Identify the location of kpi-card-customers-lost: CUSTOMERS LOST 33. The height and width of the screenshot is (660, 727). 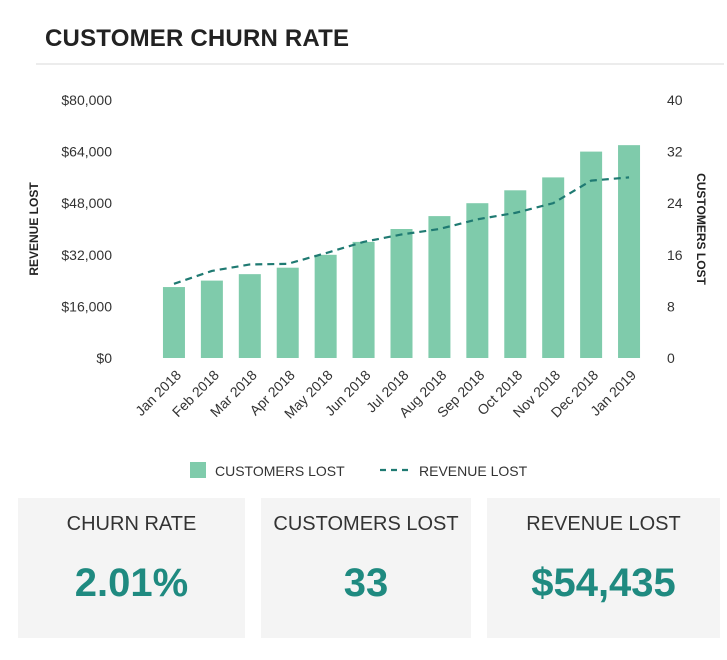
(366, 568).